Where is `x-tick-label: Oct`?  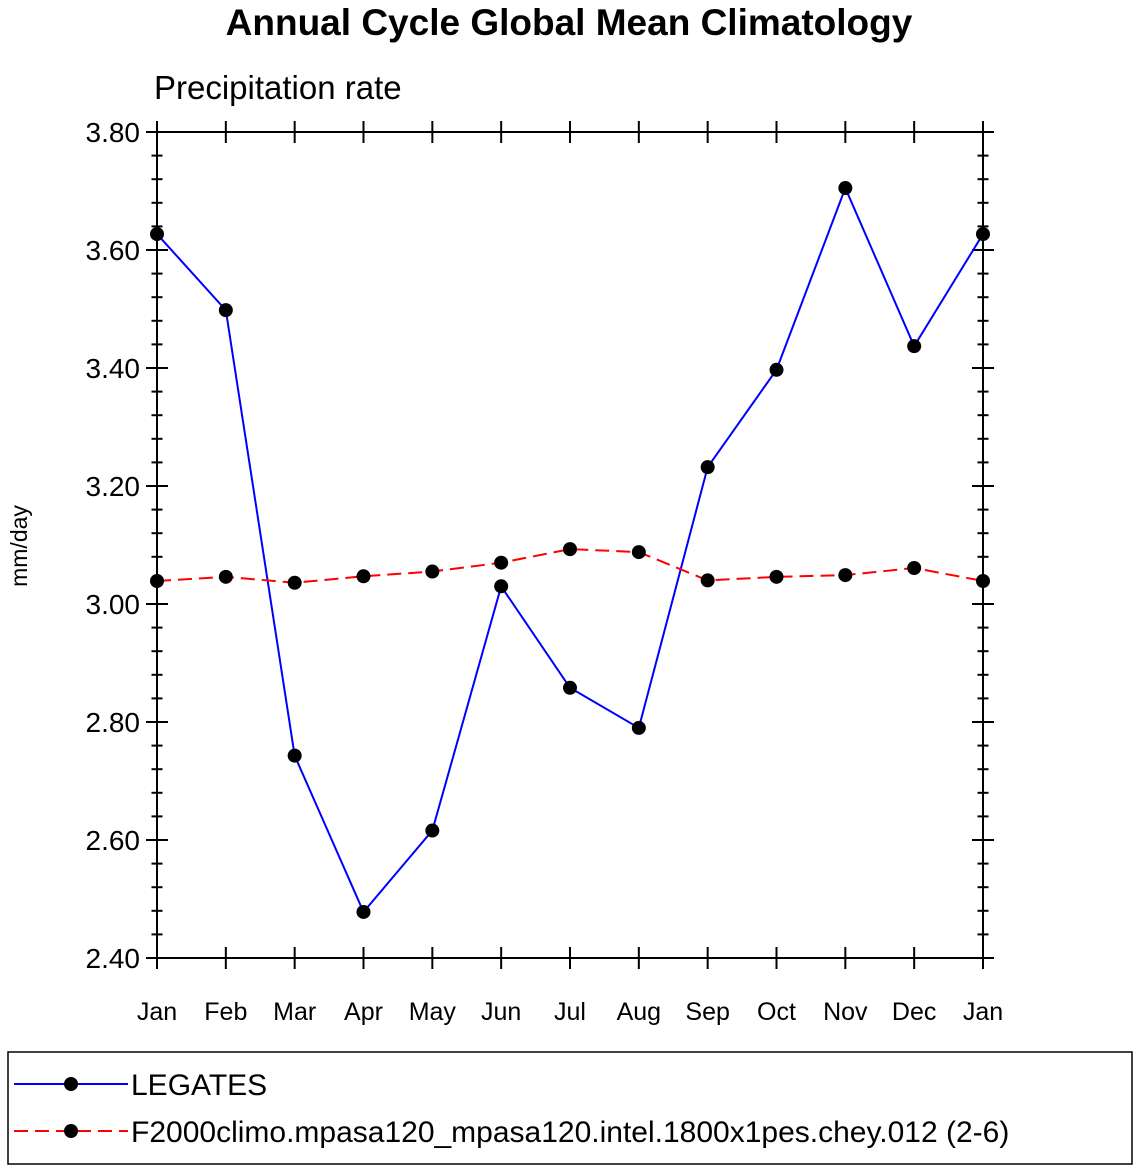 x-tick-label: Oct is located at coordinates (776, 1012).